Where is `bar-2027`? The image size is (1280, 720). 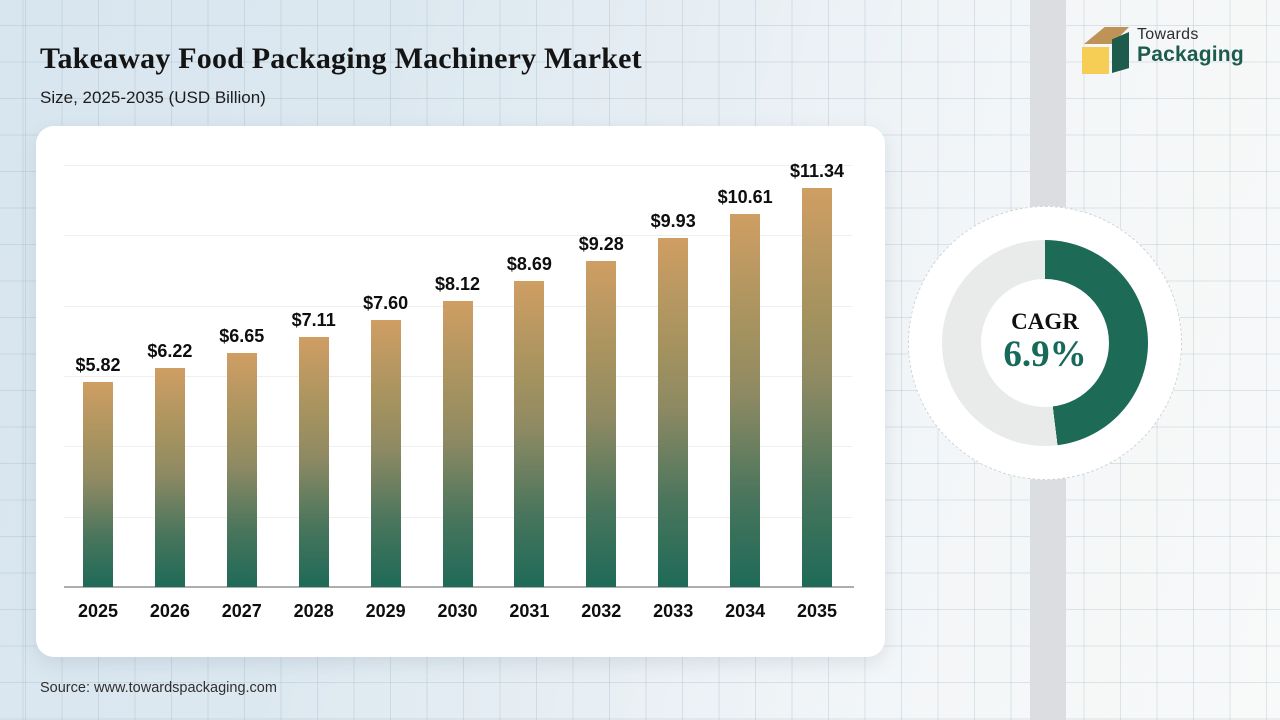 bar-2027 is located at coordinates (241, 470).